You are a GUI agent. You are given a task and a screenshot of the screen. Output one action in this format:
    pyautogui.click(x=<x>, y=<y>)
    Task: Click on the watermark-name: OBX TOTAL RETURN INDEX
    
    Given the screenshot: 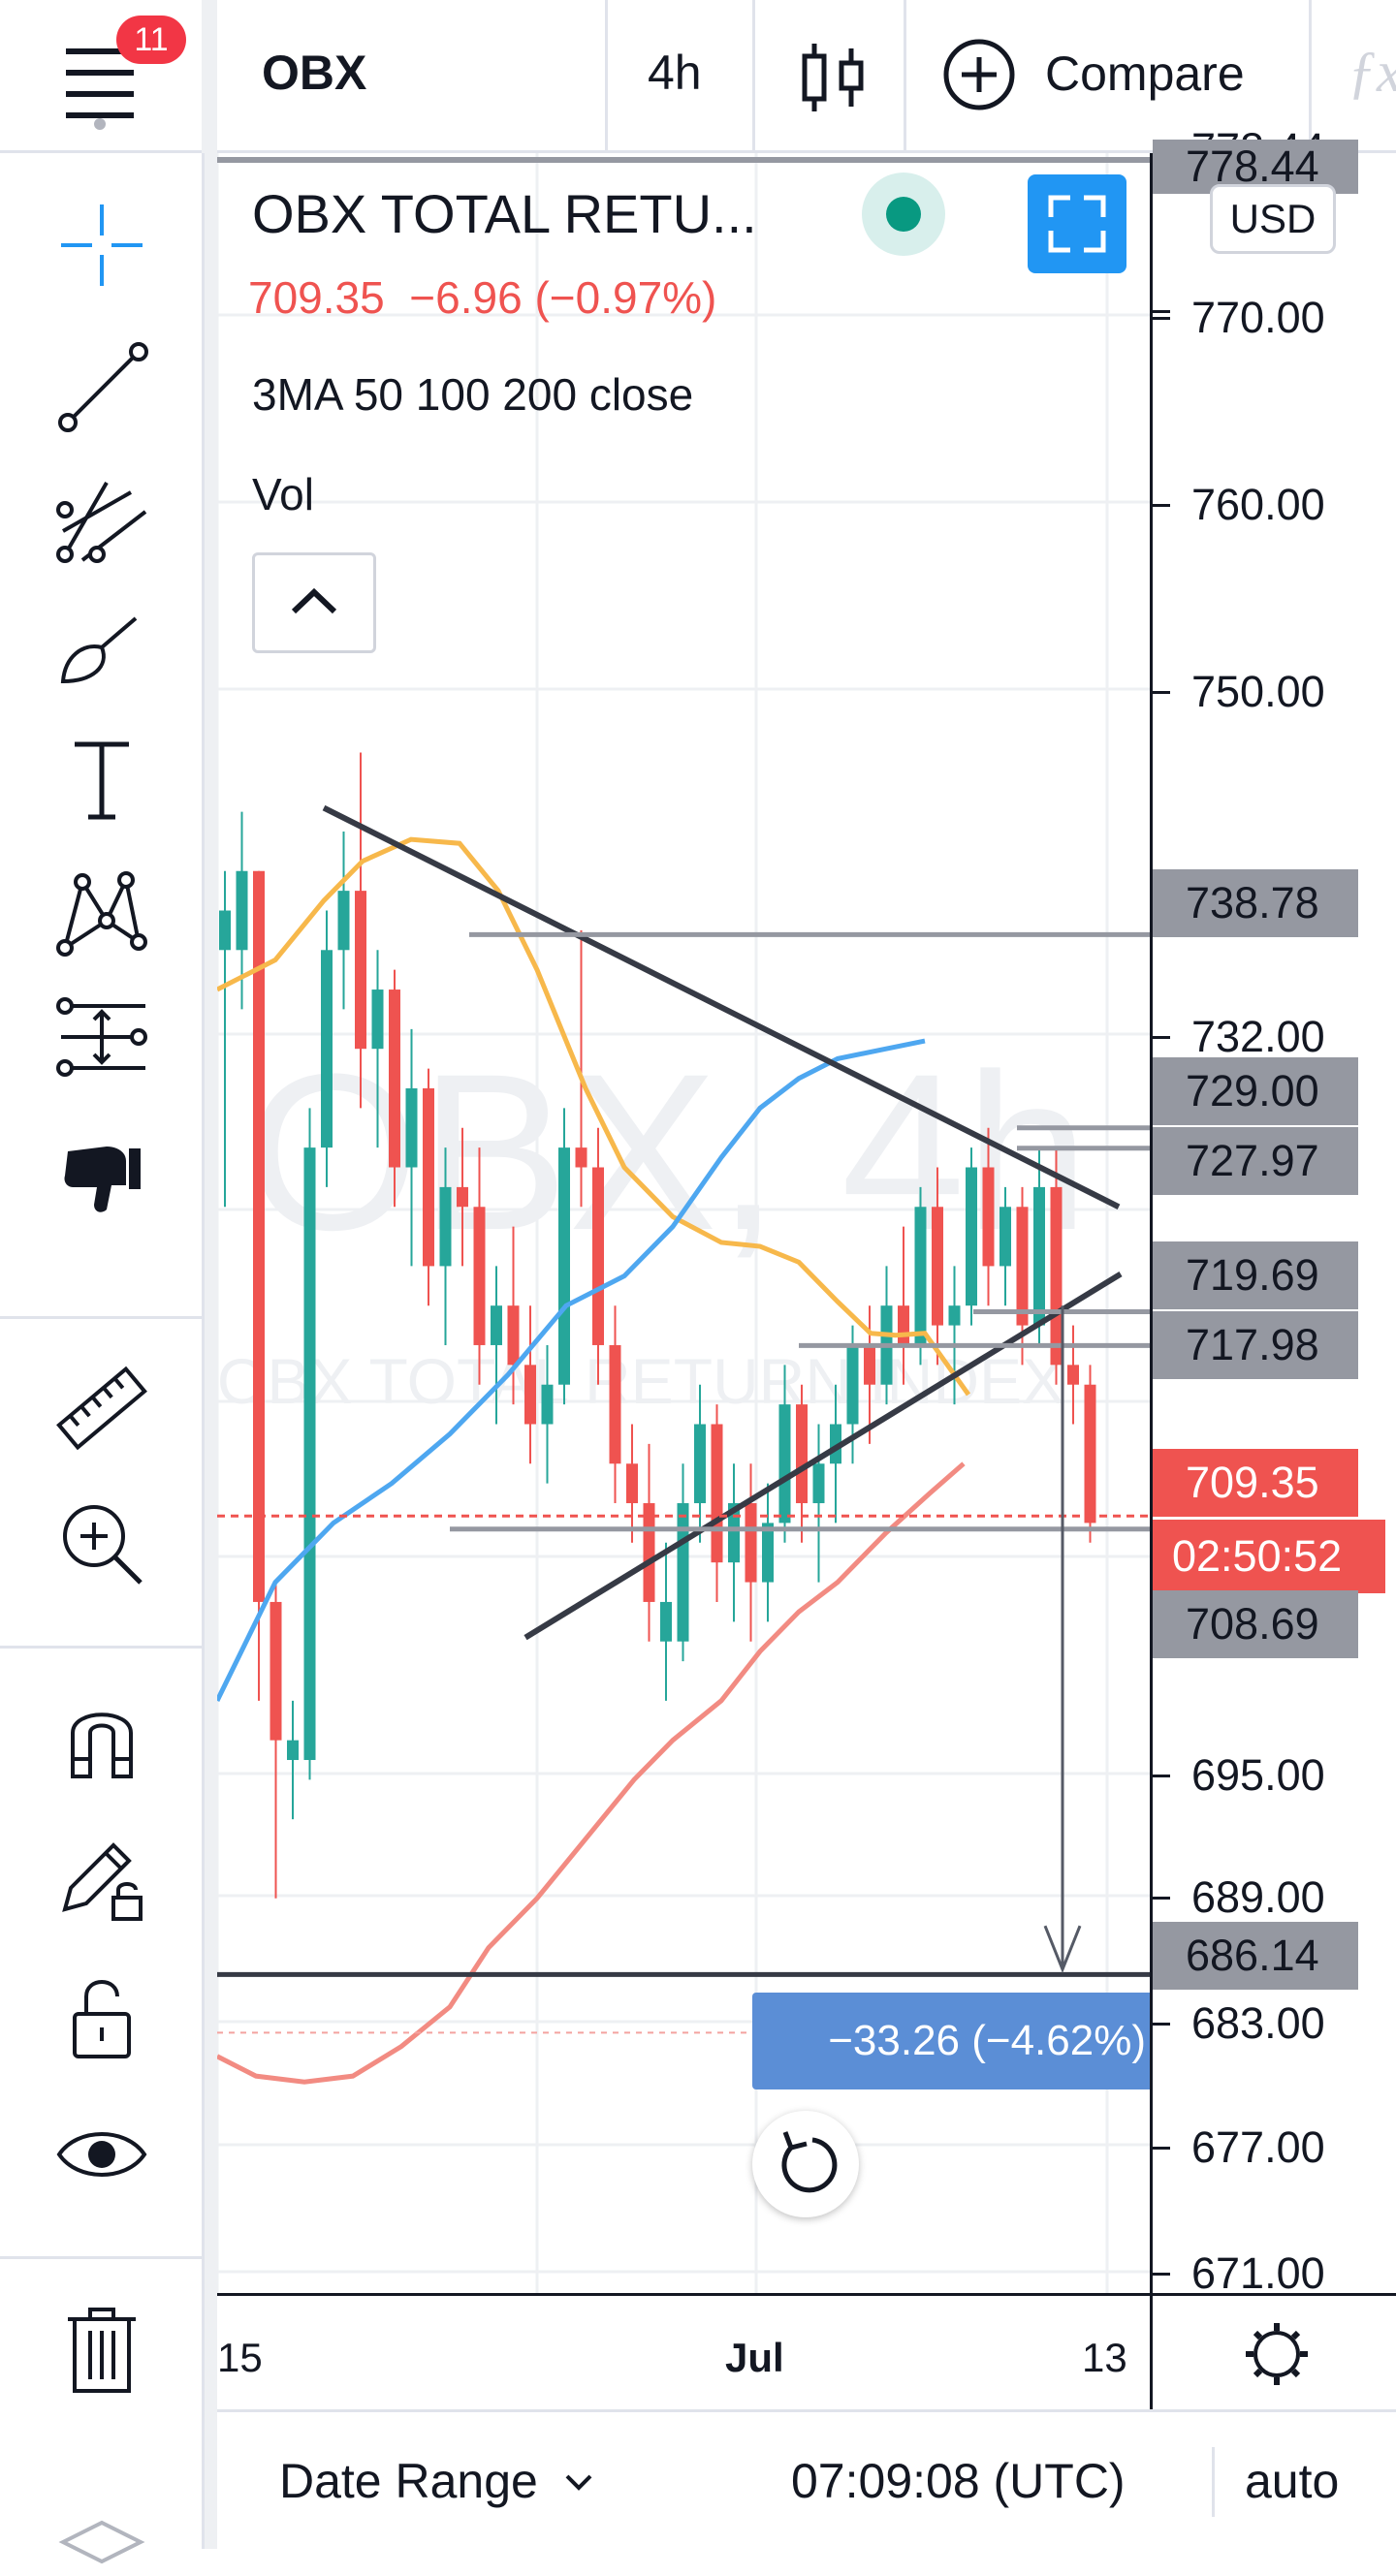 What is the action you would take?
    pyautogui.click(x=640, y=1381)
    